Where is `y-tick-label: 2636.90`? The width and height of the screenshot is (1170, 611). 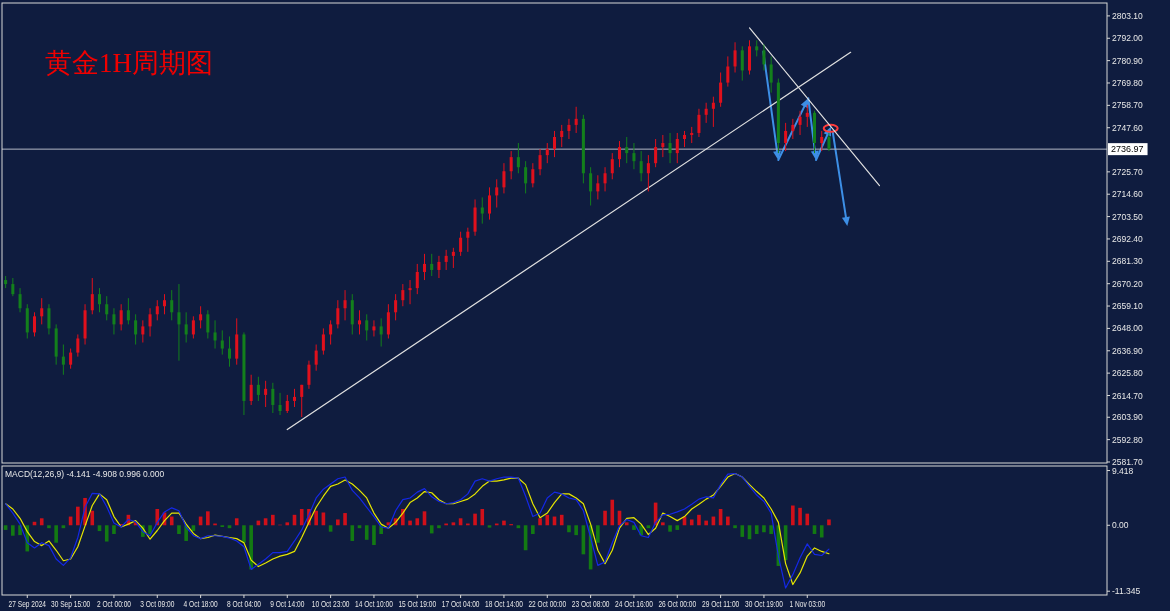 y-tick-label: 2636.90 is located at coordinates (1127, 350).